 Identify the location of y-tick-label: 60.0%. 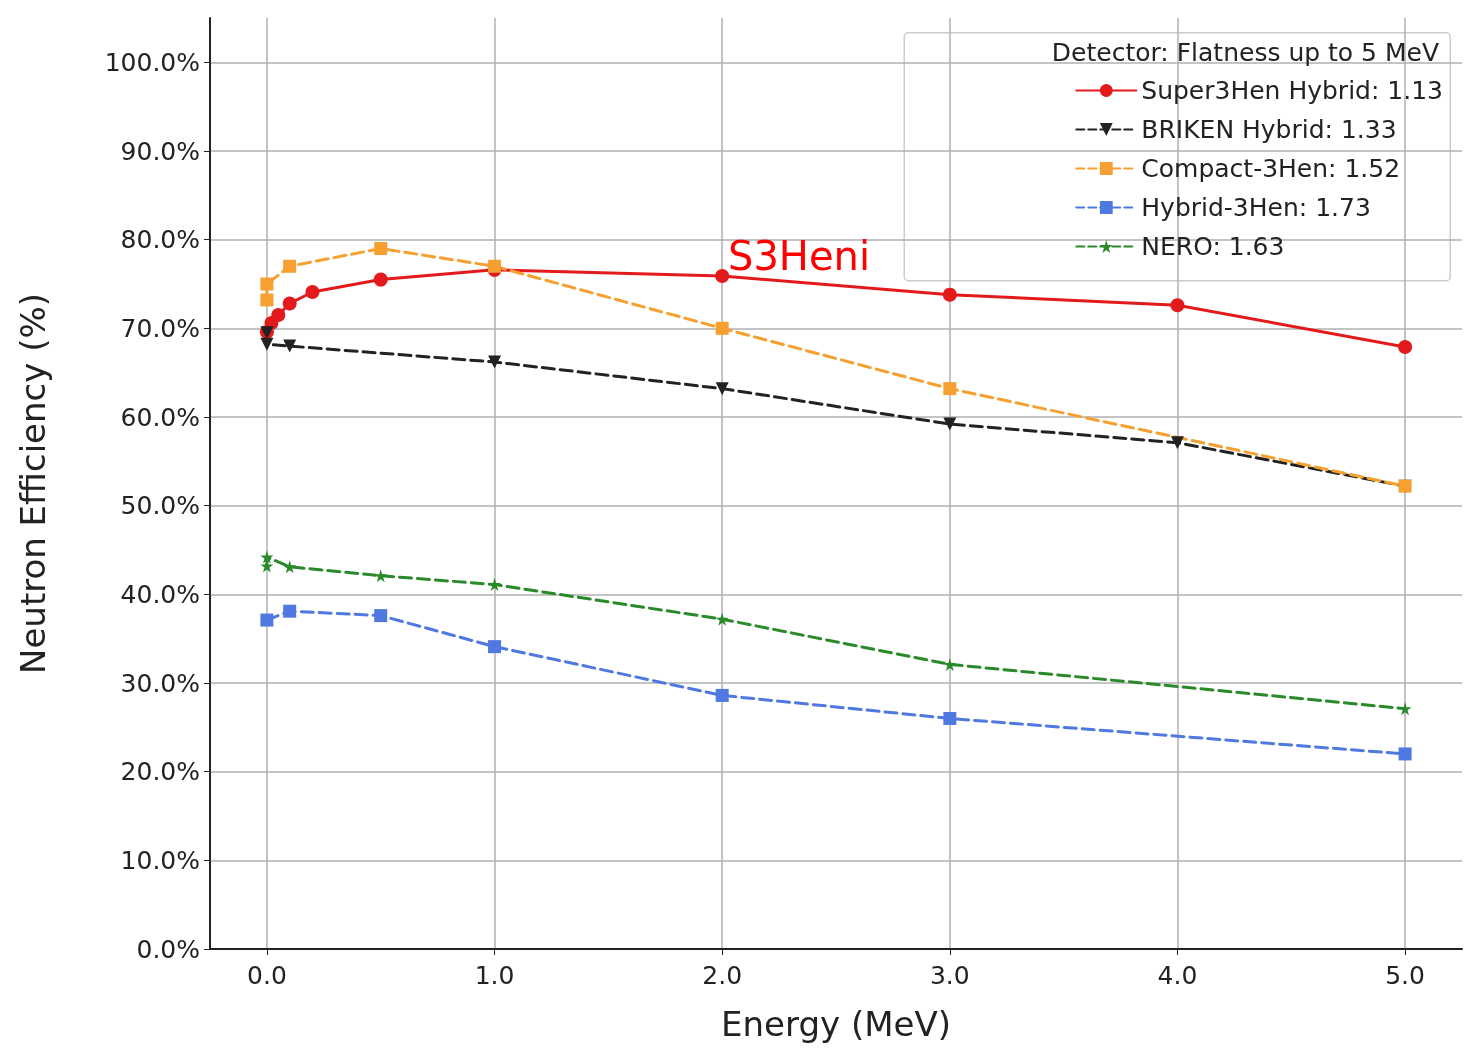
(160, 417).